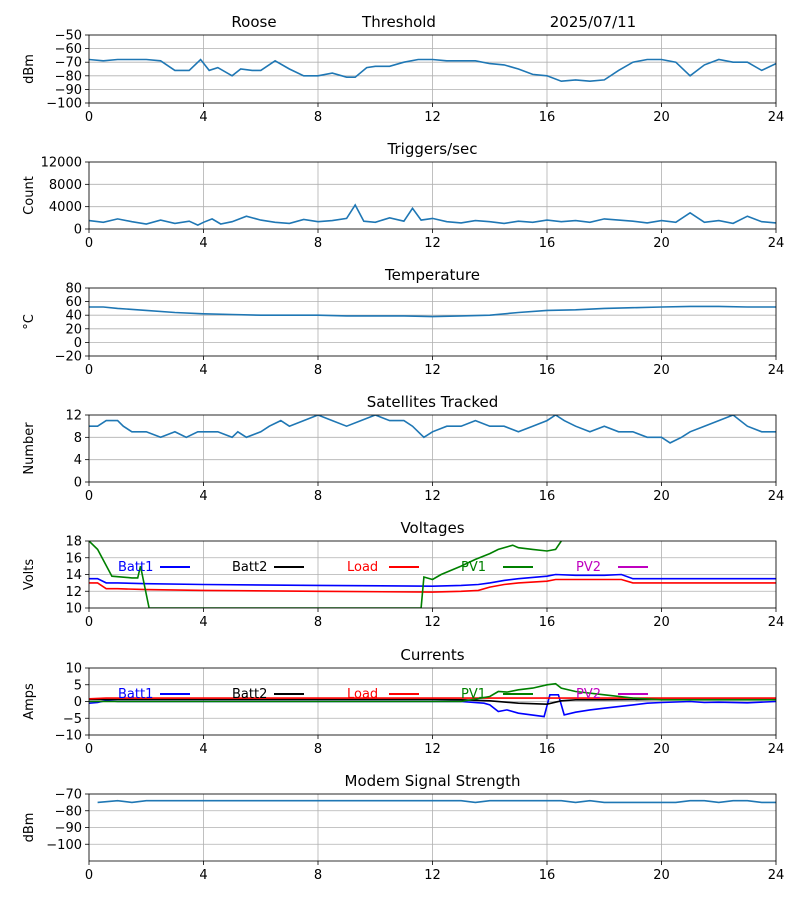  What do you see at coordinates (135, 694) in the screenshot?
I see `legend-label-batt1: Batt1` at bounding box center [135, 694].